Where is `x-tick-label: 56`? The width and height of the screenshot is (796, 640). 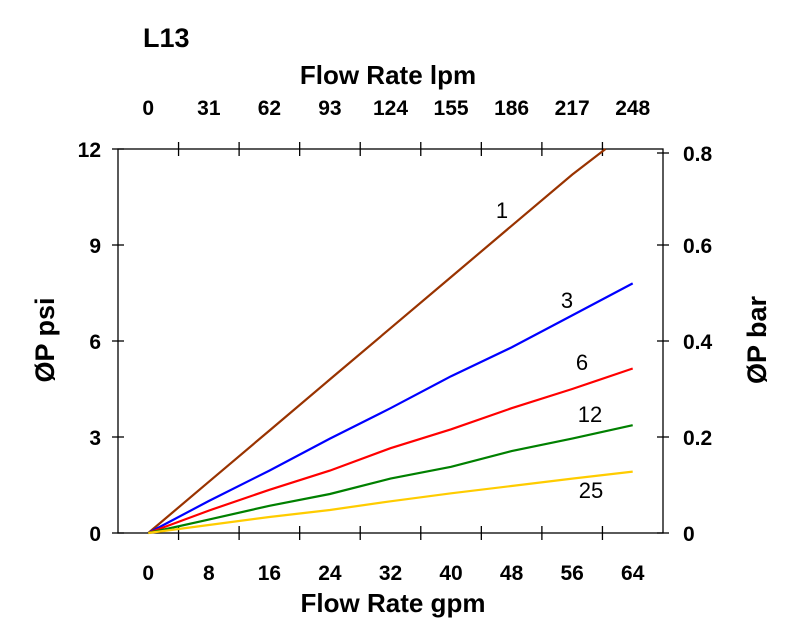
x-tick-label: 56 is located at coordinates (571, 573).